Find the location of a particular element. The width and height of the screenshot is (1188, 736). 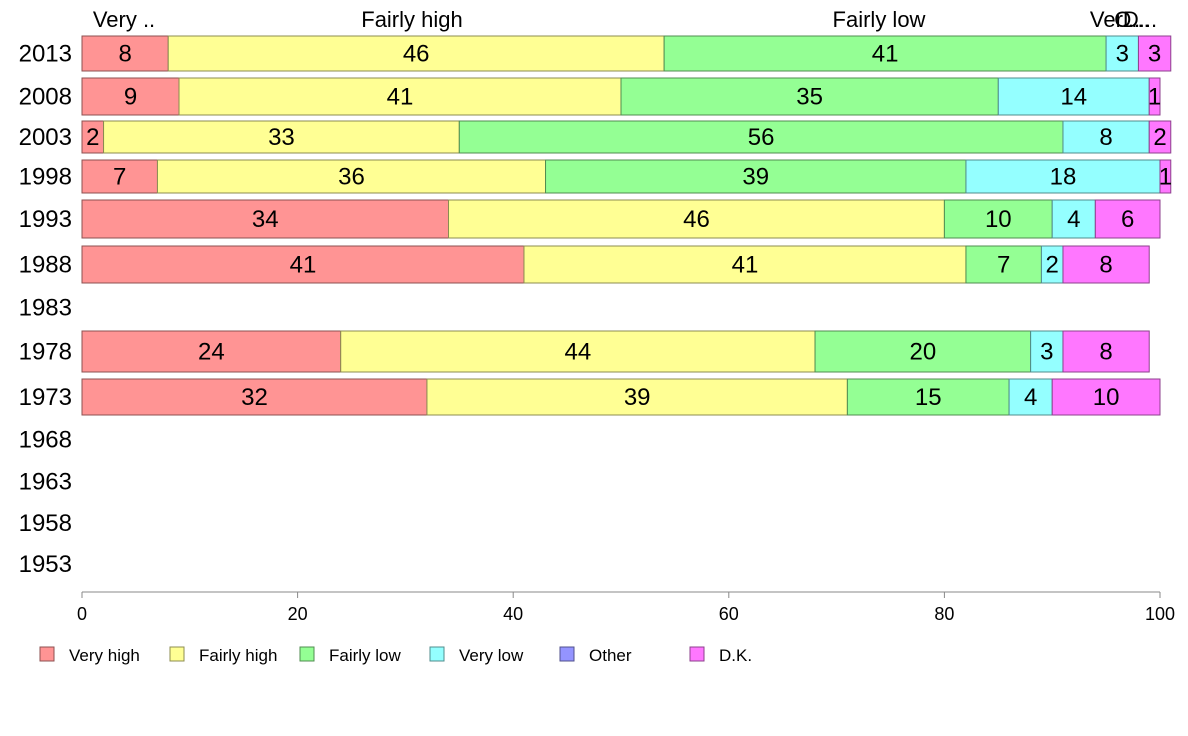

data-label: 36 is located at coordinates (351, 177).